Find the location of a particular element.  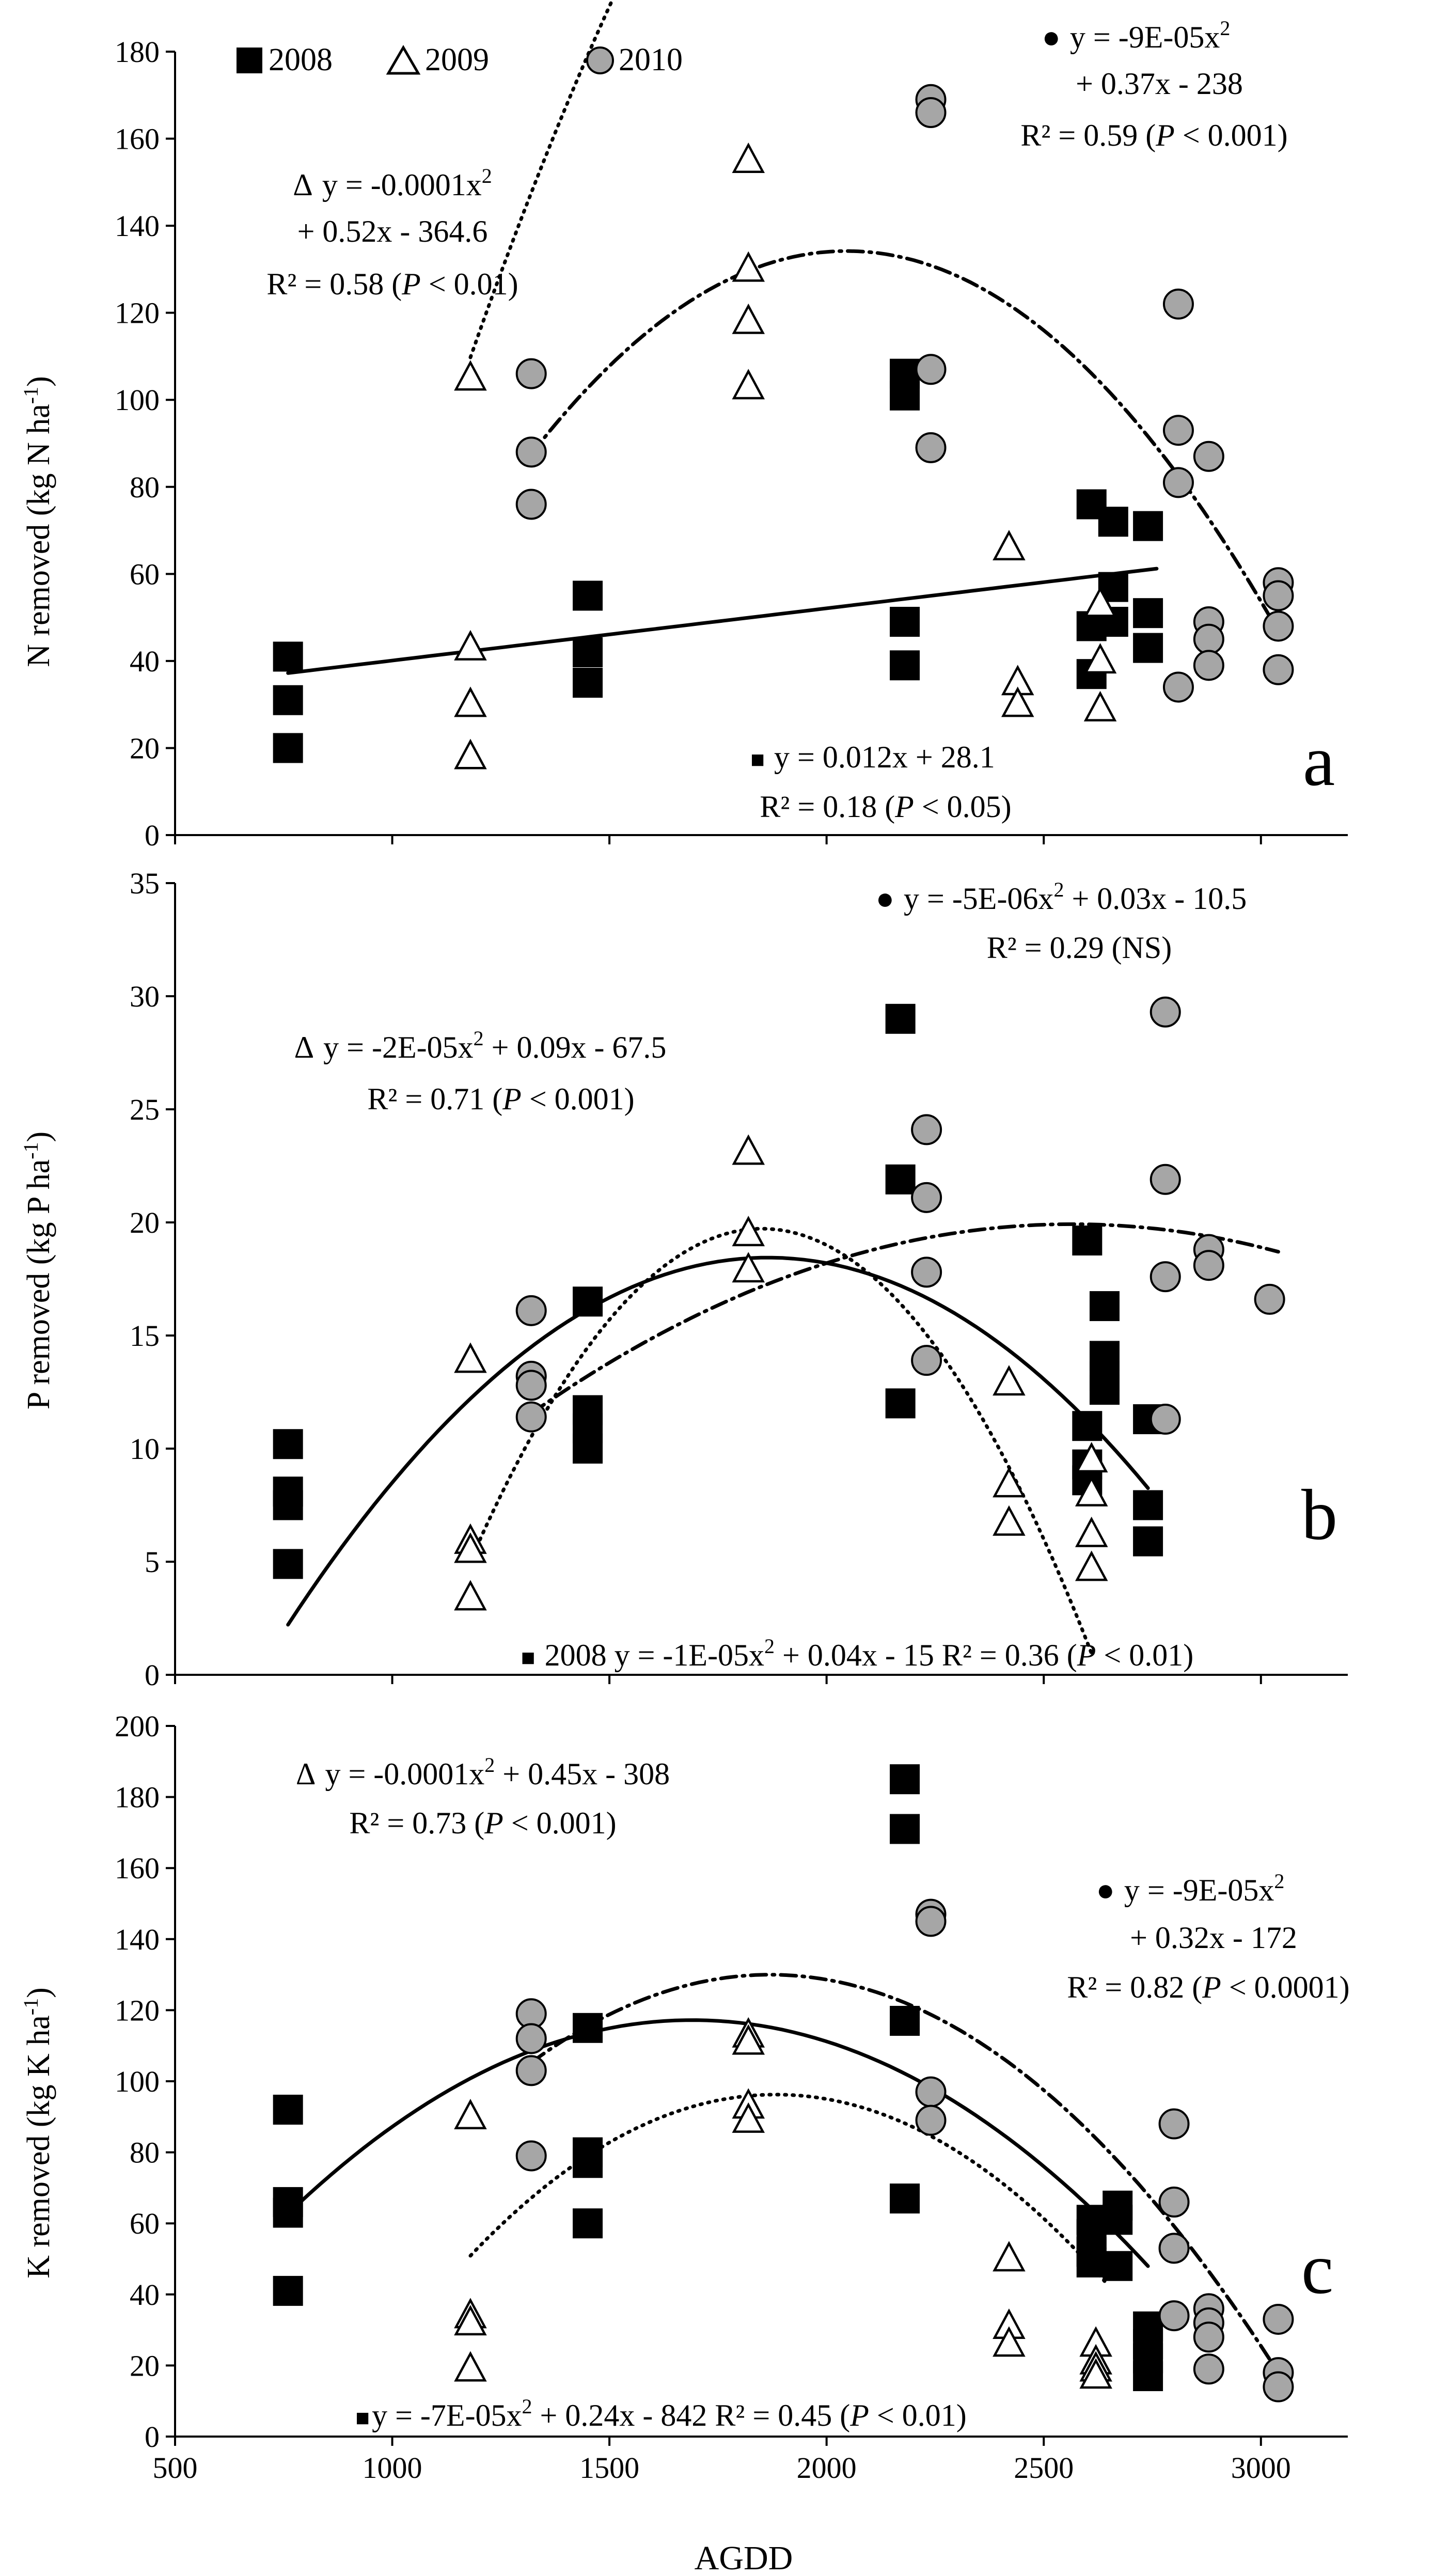

eq-a-2008-line1: ■ y = 0.012x + 28.1 is located at coordinates (872, 757).